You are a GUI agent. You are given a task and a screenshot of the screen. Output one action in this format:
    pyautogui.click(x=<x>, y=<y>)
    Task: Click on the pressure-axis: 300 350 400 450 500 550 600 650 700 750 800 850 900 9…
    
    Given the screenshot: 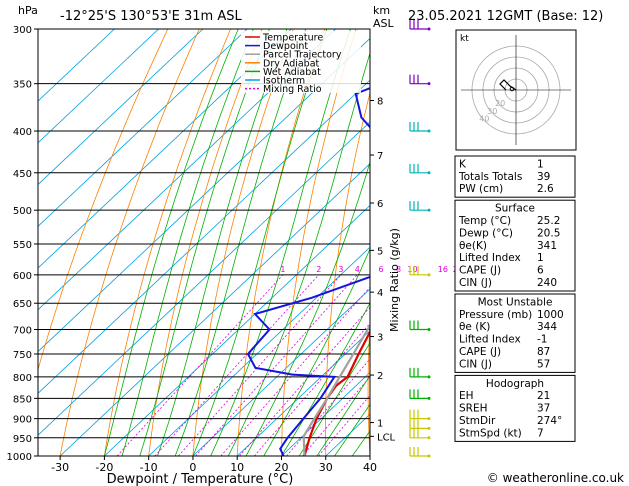 What is the action you would take?
    pyautogui.click(x=22, y=244)
    